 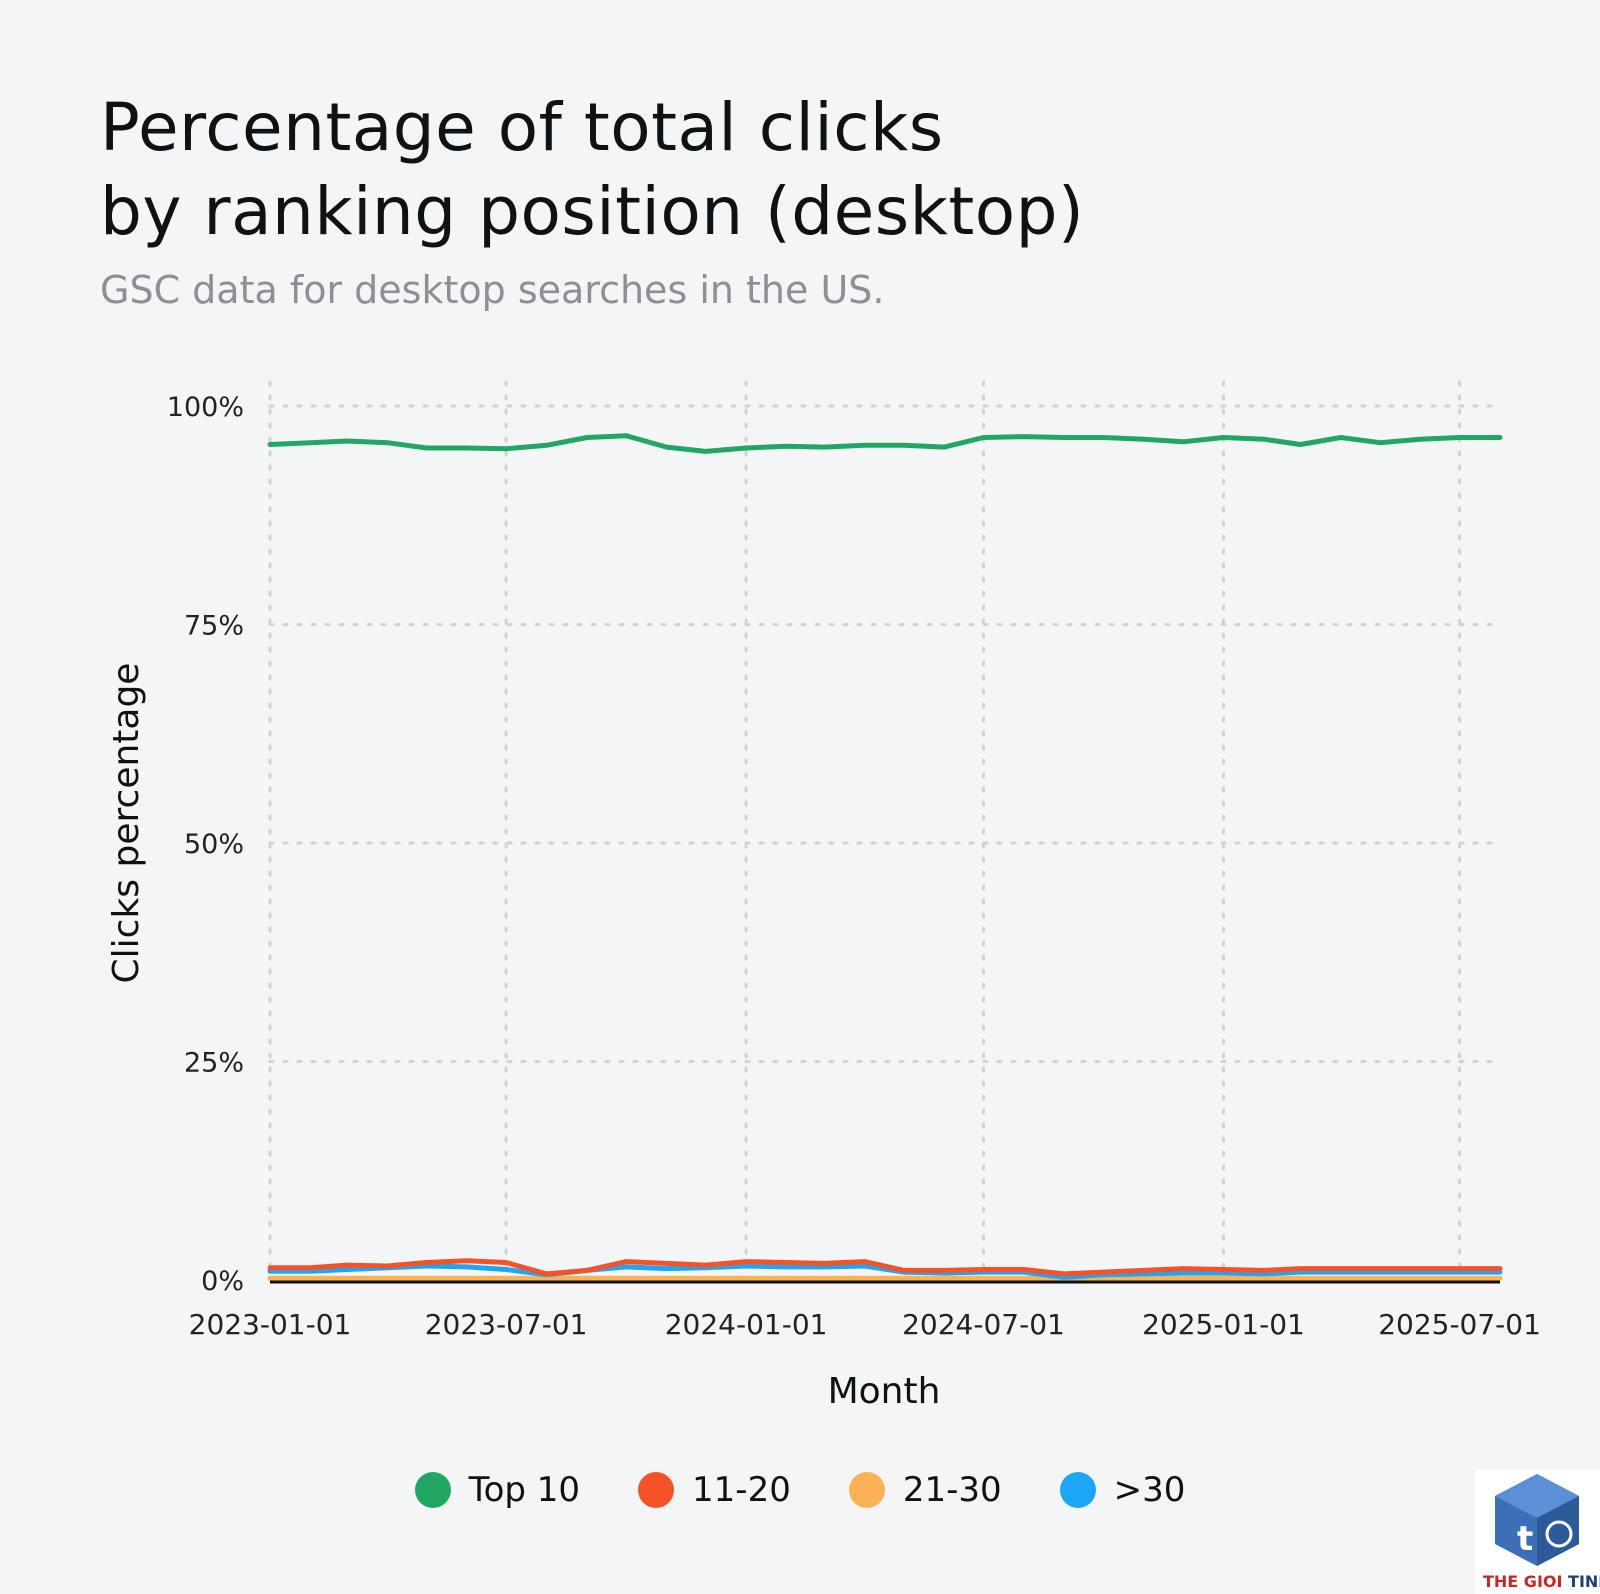 I want to click on legend-item: Top 10, so click(x=497, y=1490).